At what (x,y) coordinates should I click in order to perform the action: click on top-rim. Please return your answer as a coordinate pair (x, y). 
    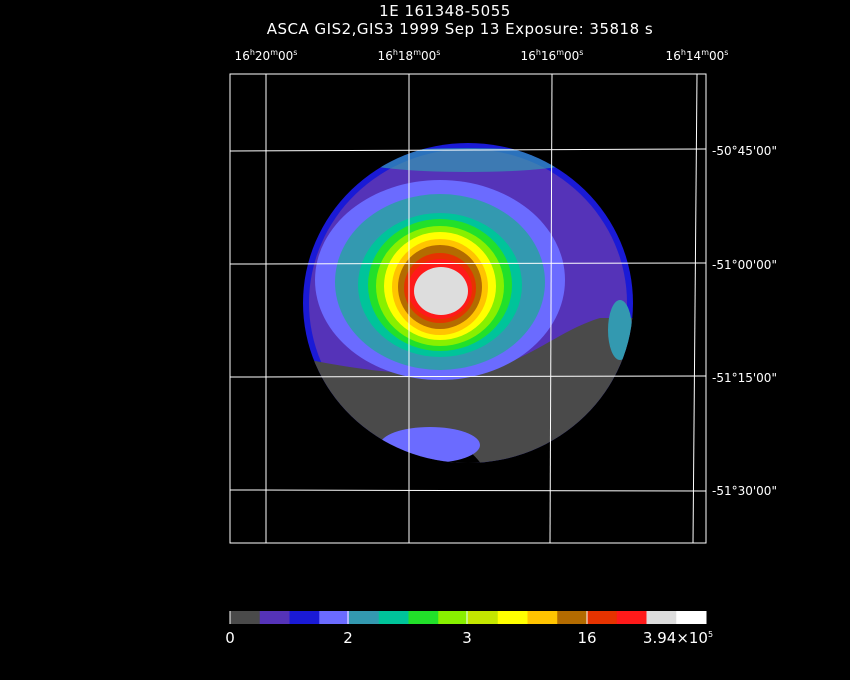
    Looking at the image, I should click on (468, 160).